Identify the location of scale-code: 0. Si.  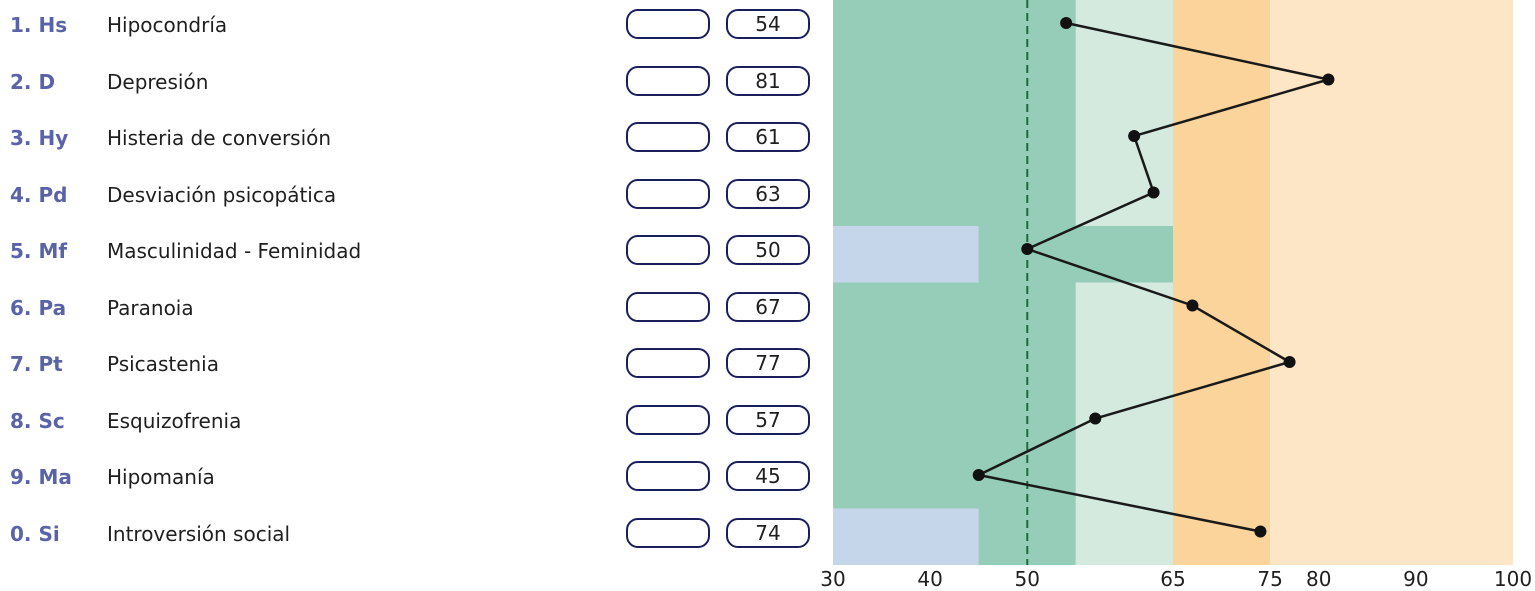
(35, 533).